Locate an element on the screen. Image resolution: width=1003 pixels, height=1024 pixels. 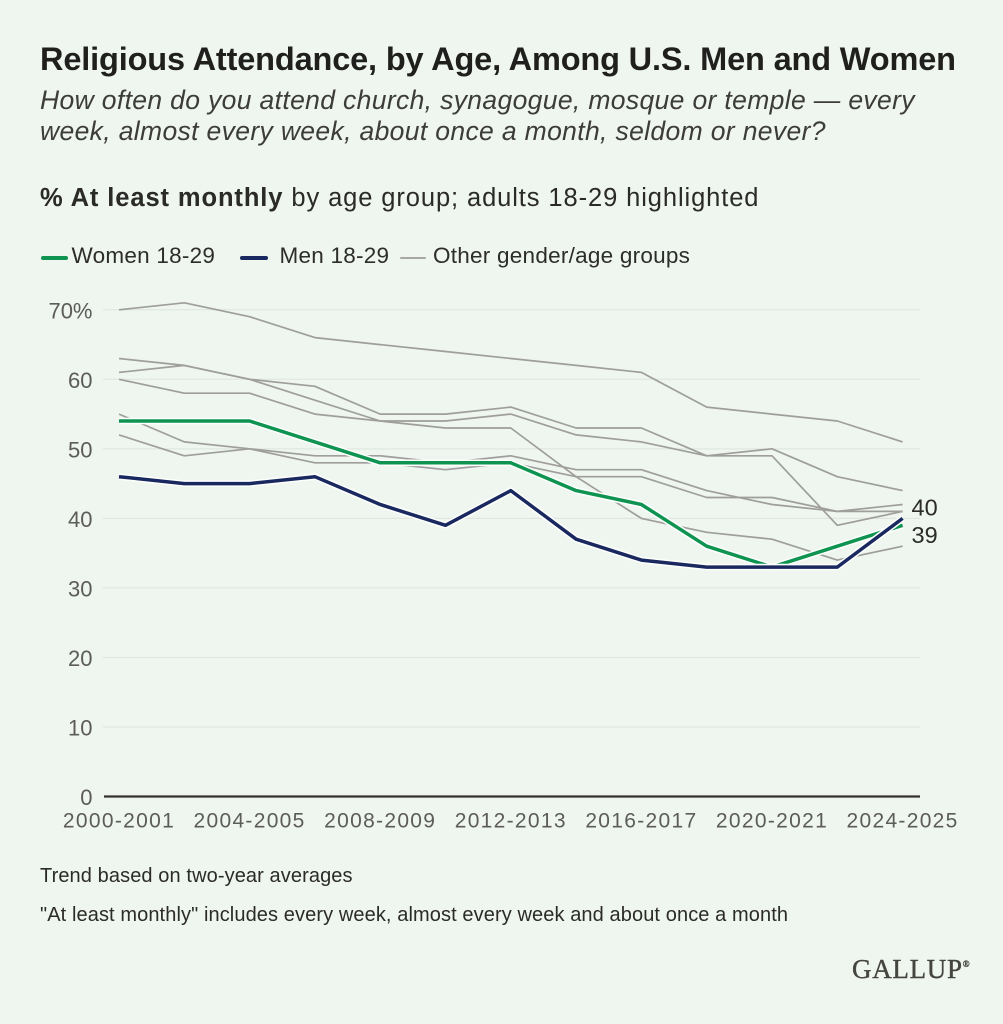
svg-text: 10 is located at coordinates (80, 728).